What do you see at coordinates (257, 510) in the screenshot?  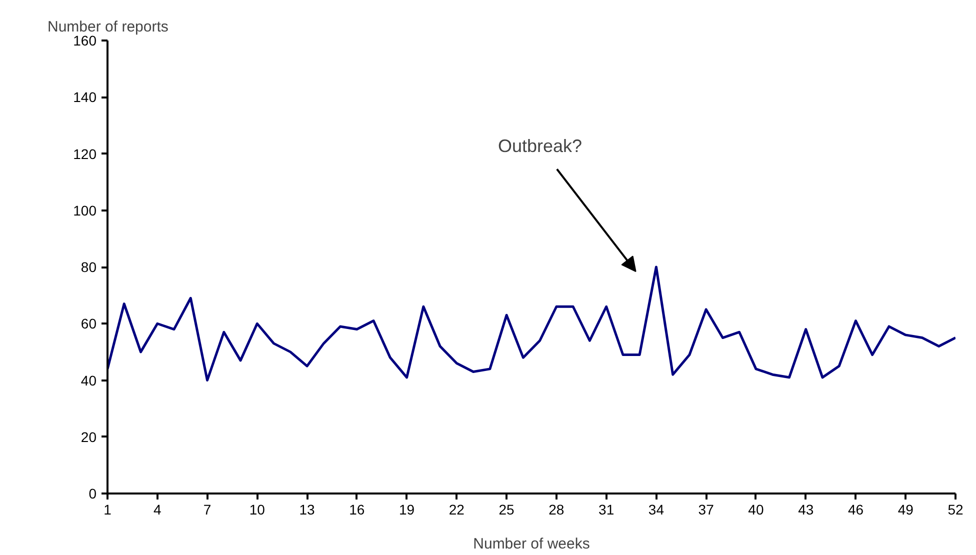 I see `x-tick-label: 10` at bounding box center [257, 510].